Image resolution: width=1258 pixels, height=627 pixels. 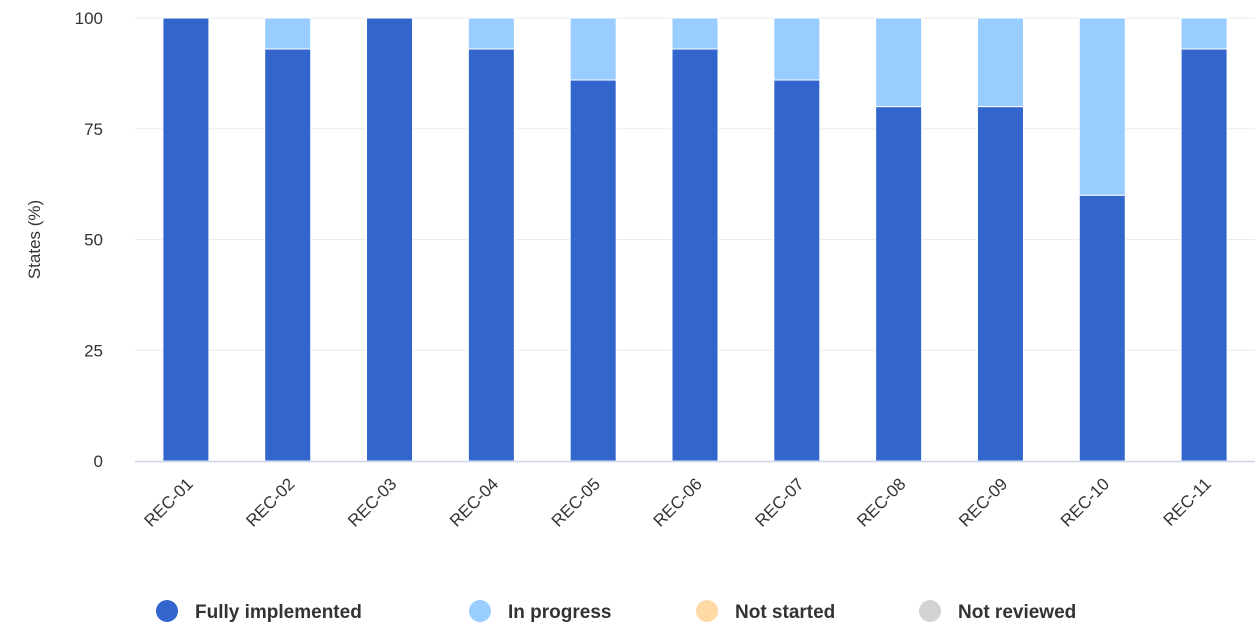 I want to click on x-tick-label: REC-11, so click(x=1187, y=501).